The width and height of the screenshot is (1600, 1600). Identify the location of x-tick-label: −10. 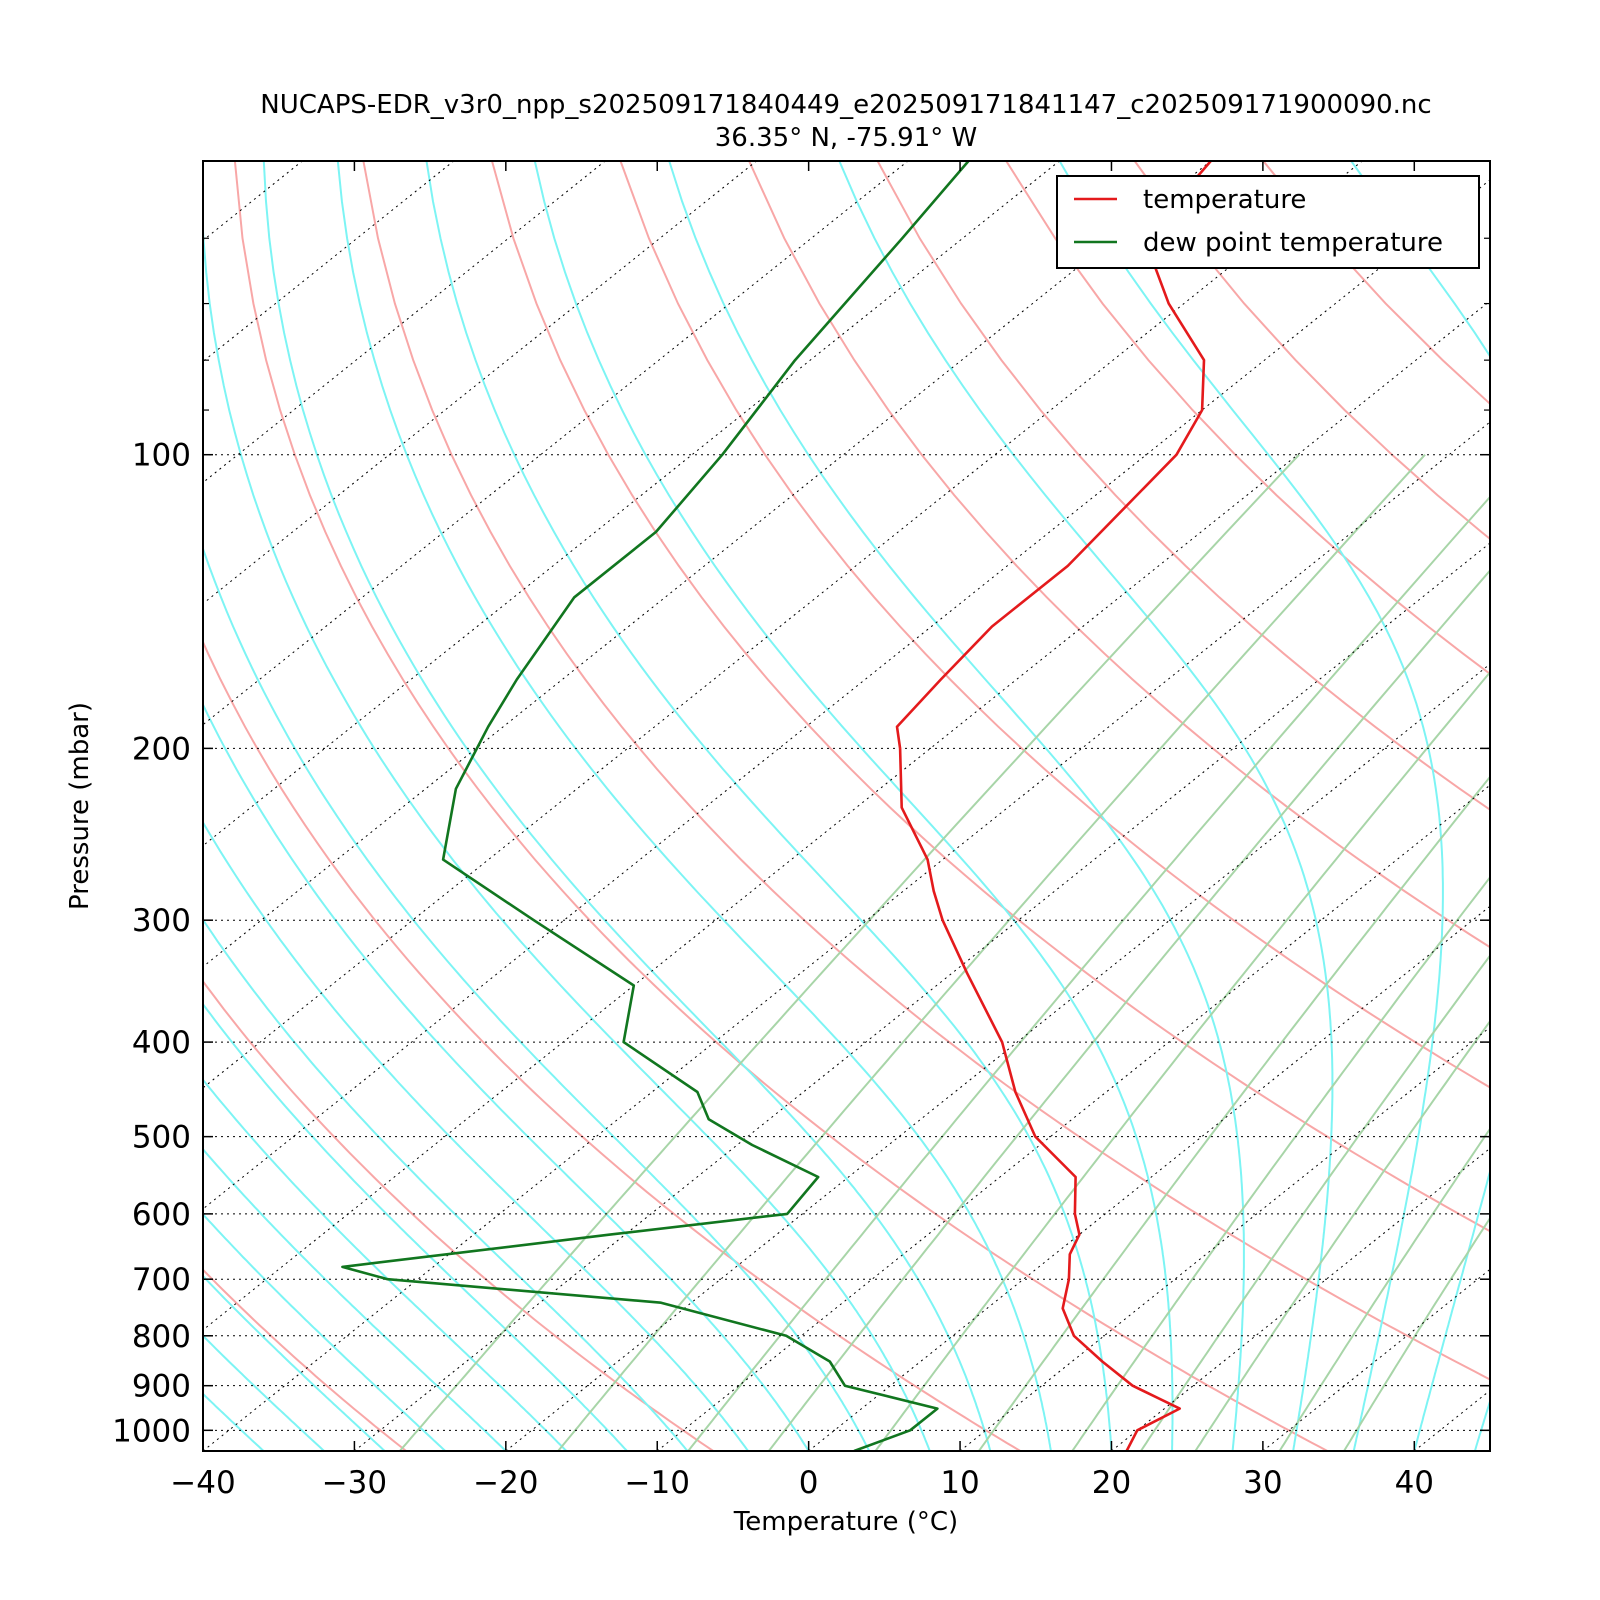
(657, 1483).